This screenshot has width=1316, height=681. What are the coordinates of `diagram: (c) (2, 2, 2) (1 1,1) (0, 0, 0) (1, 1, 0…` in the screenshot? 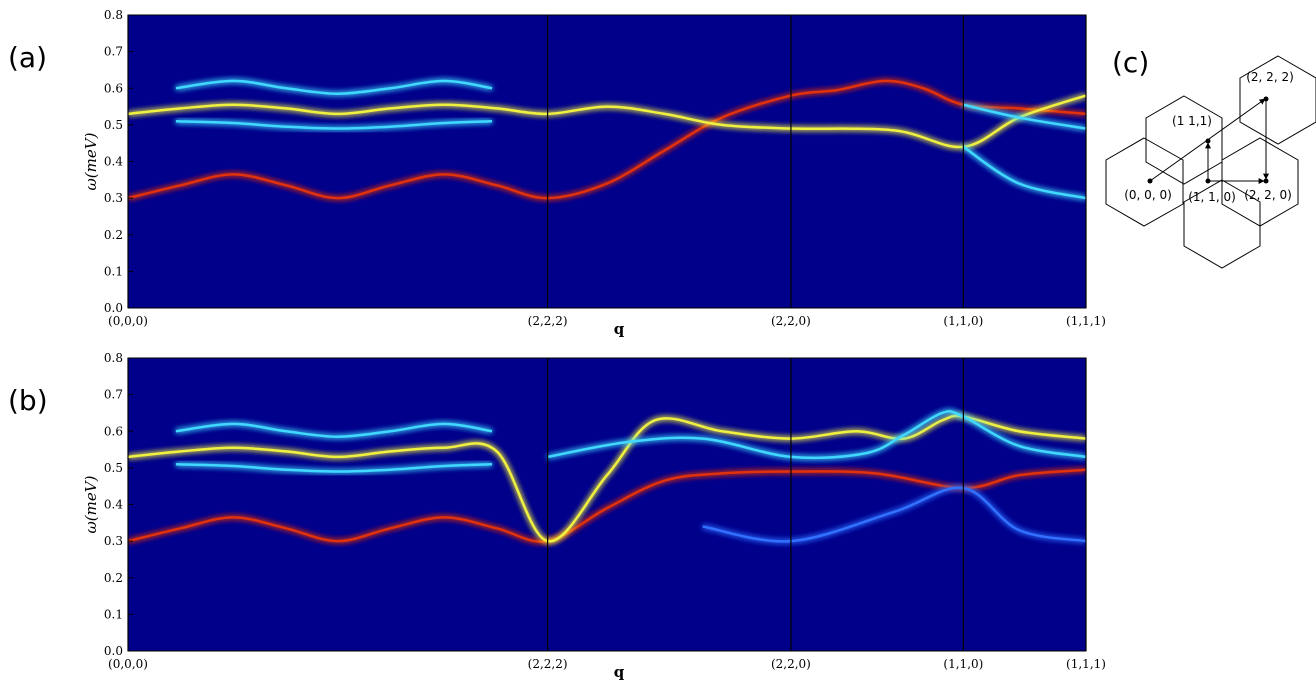 It's located at (1210, 157).